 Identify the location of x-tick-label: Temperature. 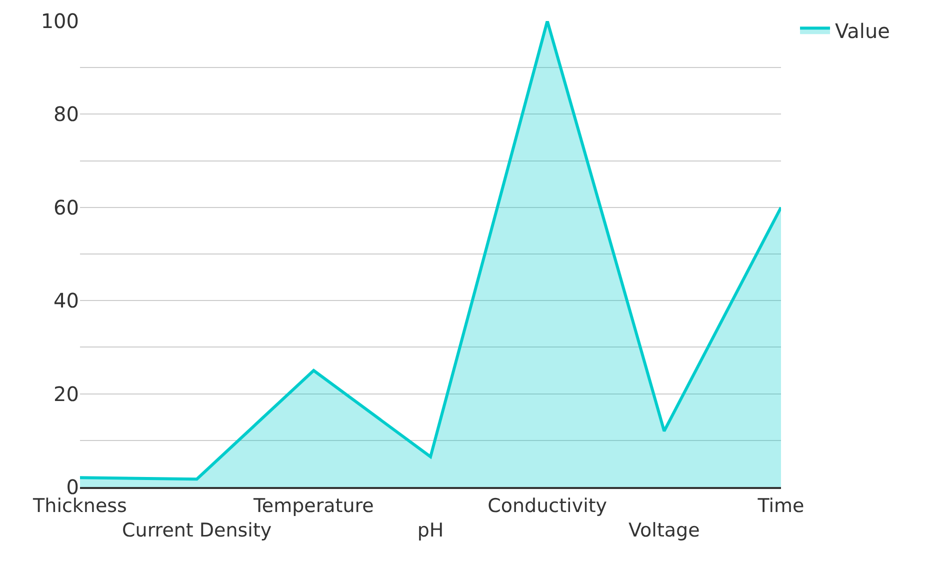
(313, 505).